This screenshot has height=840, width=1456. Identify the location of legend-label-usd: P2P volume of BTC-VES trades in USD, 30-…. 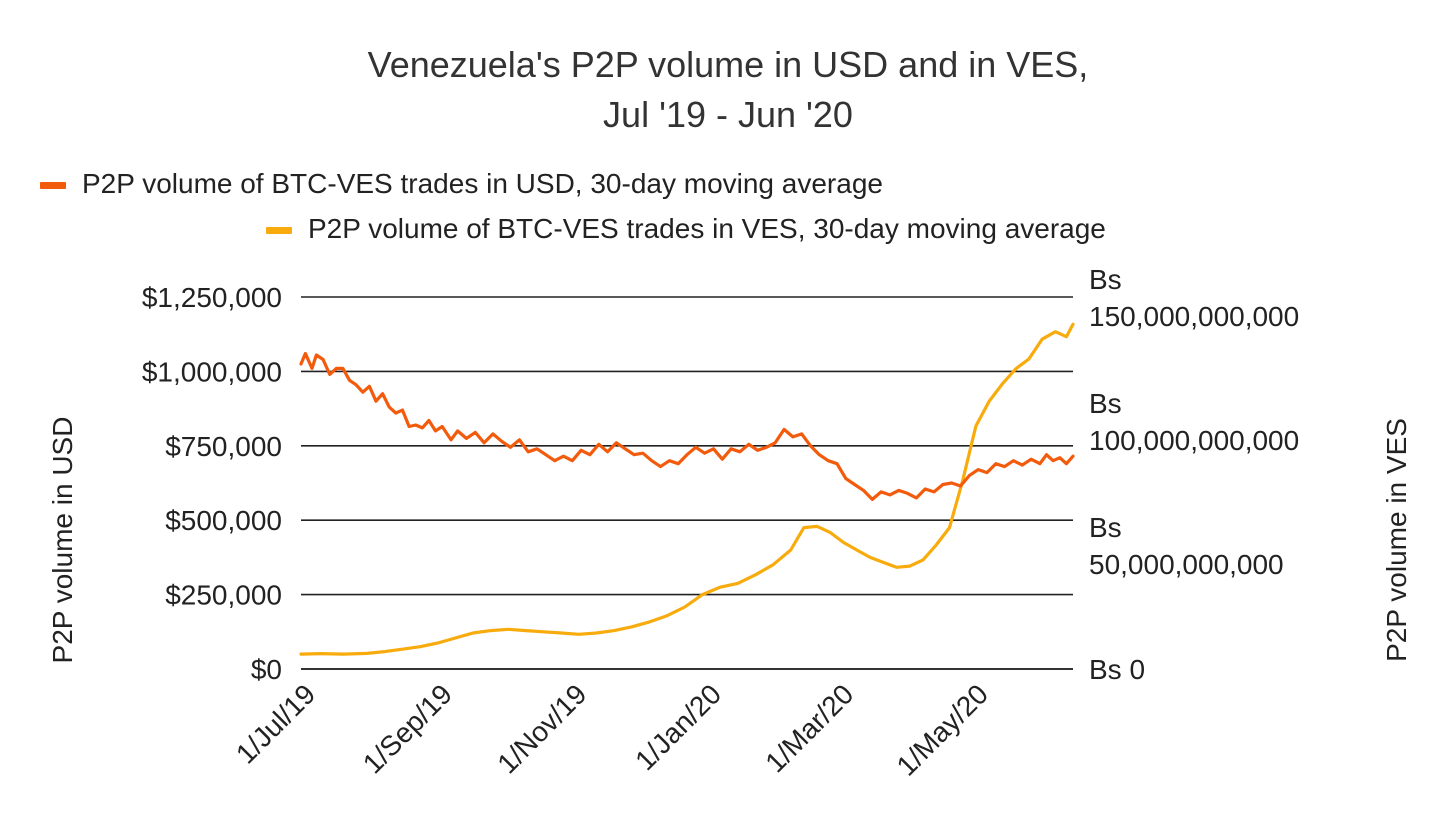
(482, 183).